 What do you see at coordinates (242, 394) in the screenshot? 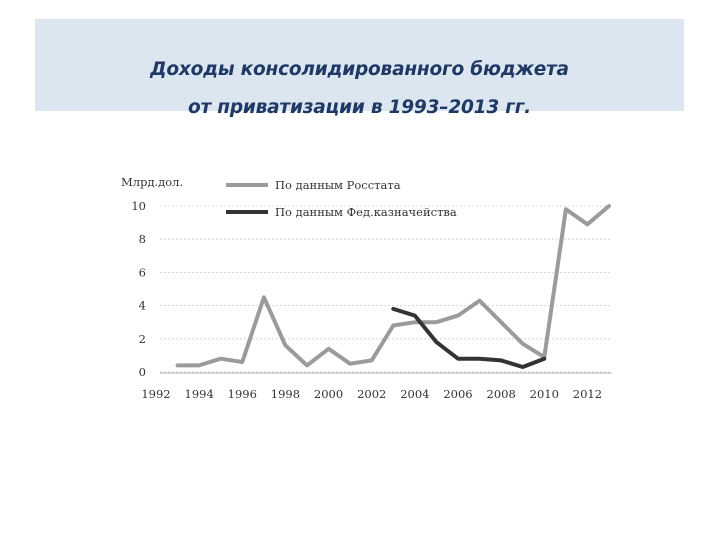
I see `x-tick-label: 1996` at bounding box center [242, 394].